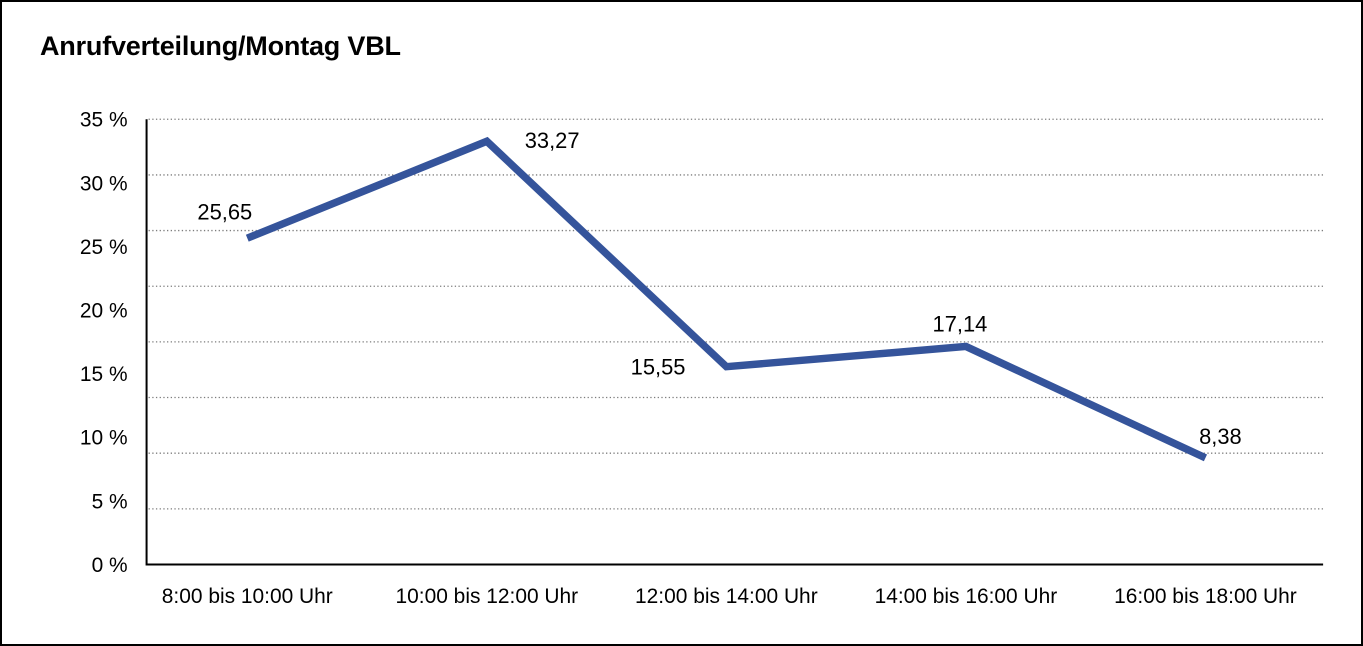  What do you see at coordinates (1205, 596) in the screenshot?
I see `x-tick-label: 16:00 bis 18:00 Uhr` at bounding box center [1205, 596].